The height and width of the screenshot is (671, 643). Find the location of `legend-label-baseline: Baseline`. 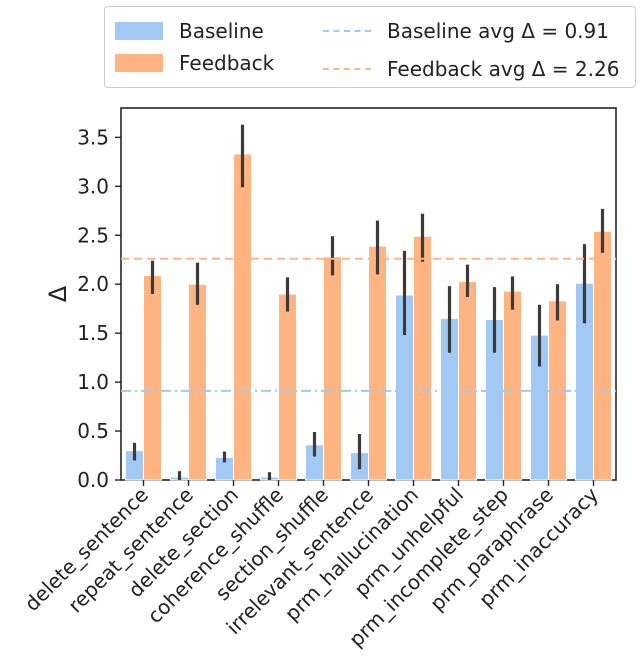

legend-label-baseline: Baseline is located at coordinates (221, 31).